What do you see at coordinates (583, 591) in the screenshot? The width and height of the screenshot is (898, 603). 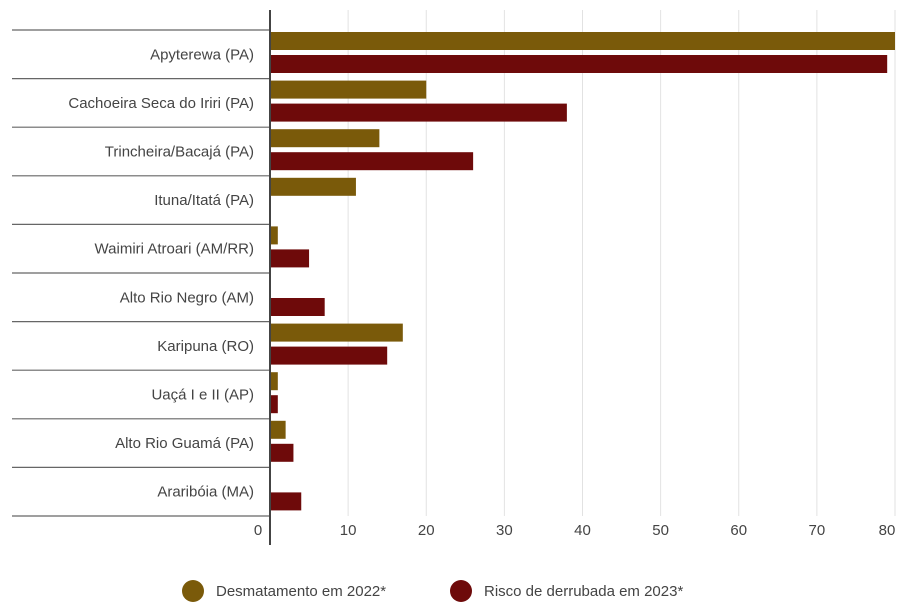 I see `legend-label: Risco de derrubada em 2023*` at bounding box center [583, 591].